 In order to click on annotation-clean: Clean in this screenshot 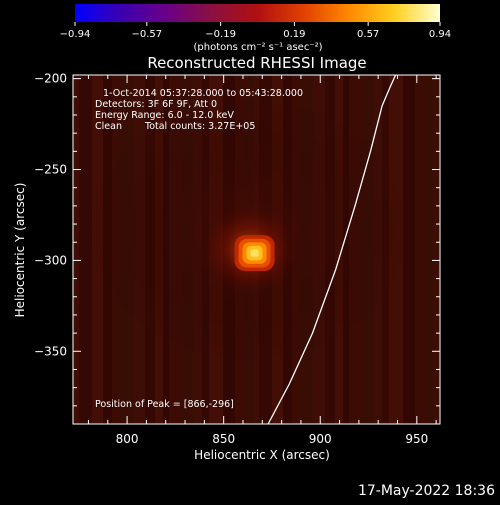, I will do `click(108, 126)`.